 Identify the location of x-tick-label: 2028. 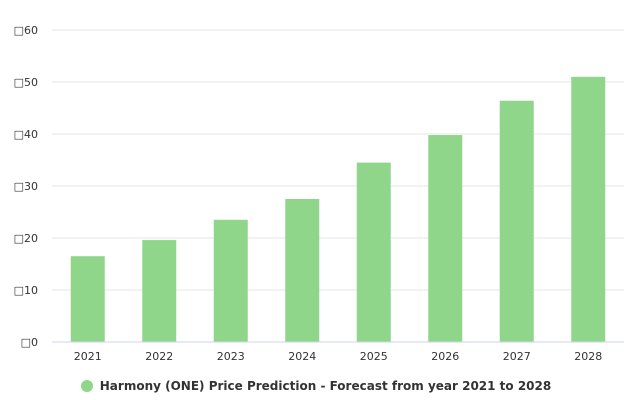
(588, 356).